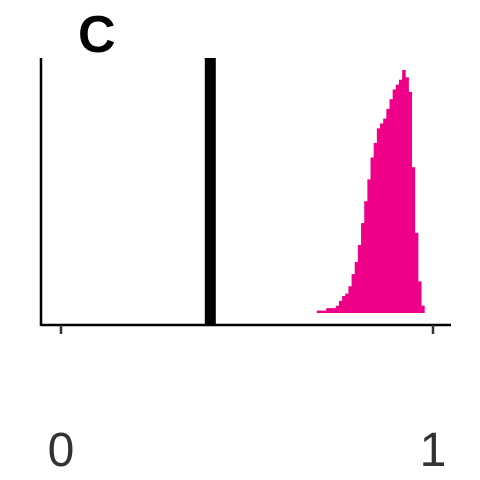  What do you see at coordinates (433, 450) in the screenshot?
I see `x-tick-label: 1` at bounding box center [433, 450].